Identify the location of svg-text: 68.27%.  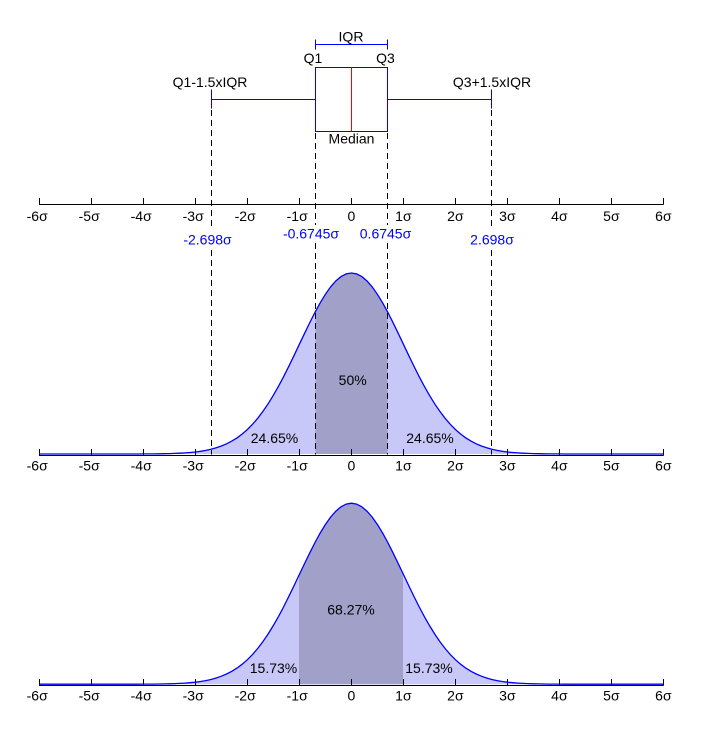
(350, 610).